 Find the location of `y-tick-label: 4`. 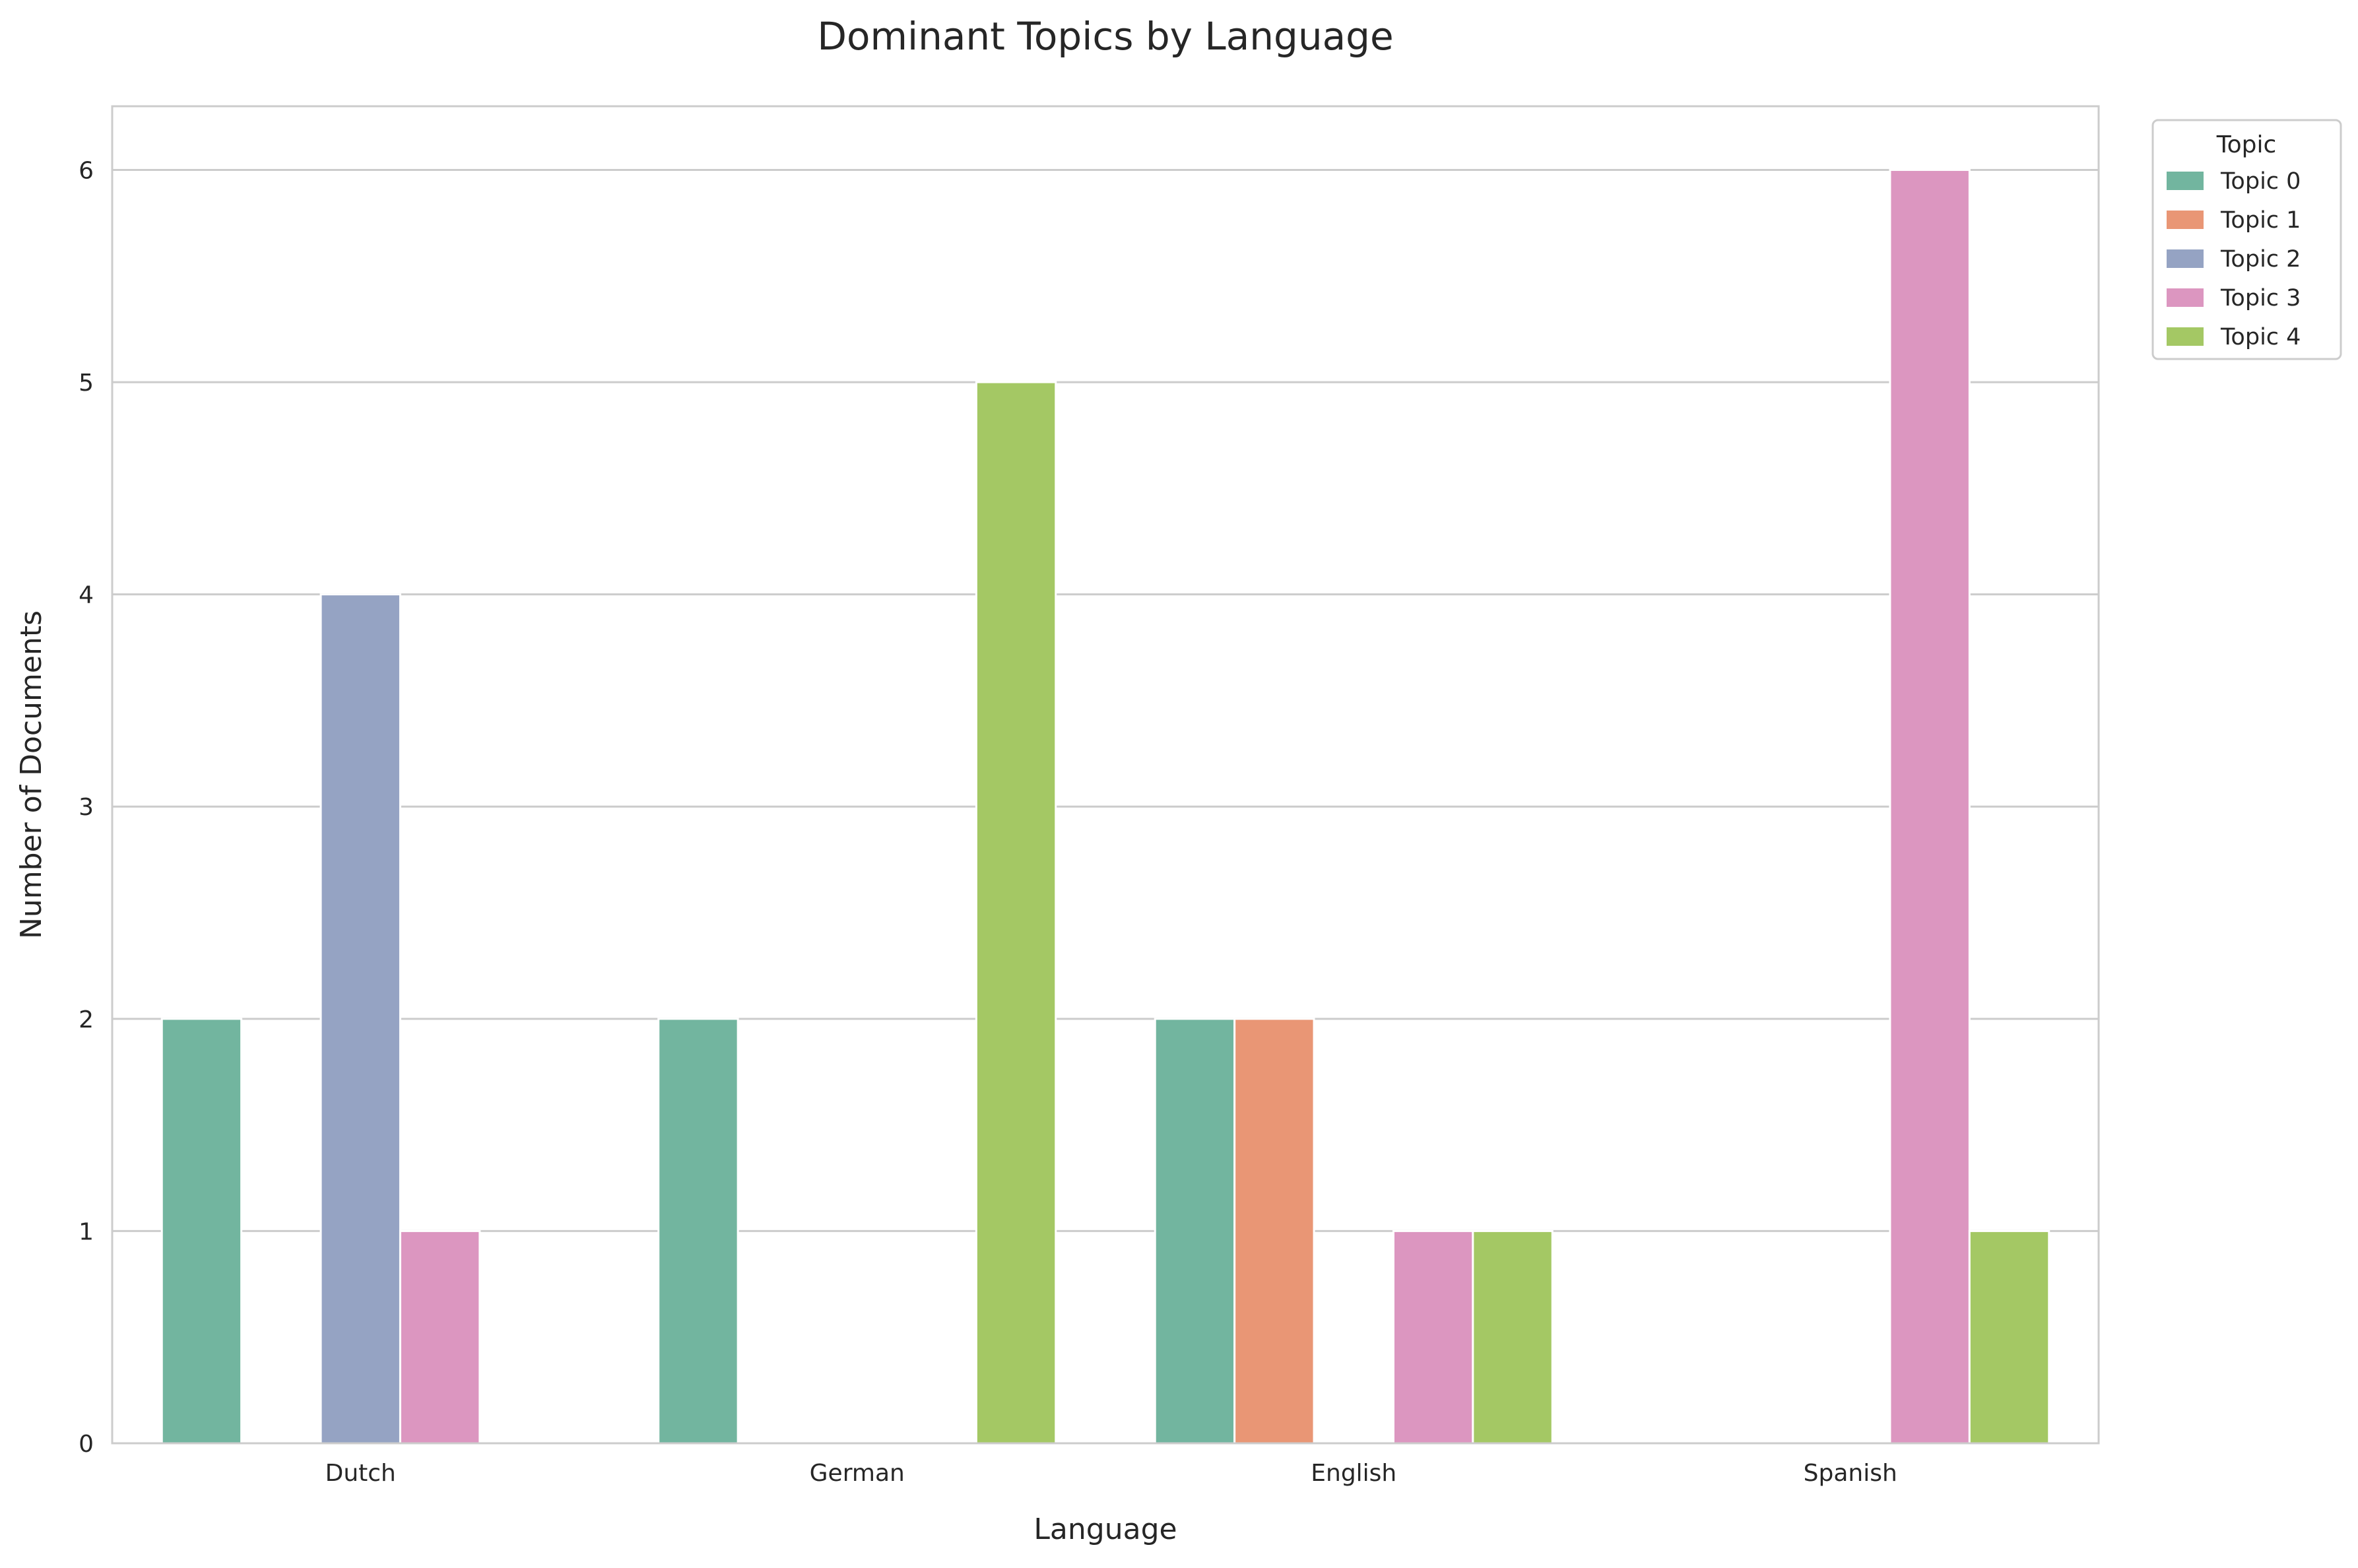

y-tick-label: 4 is located at coordinates (86, 595).